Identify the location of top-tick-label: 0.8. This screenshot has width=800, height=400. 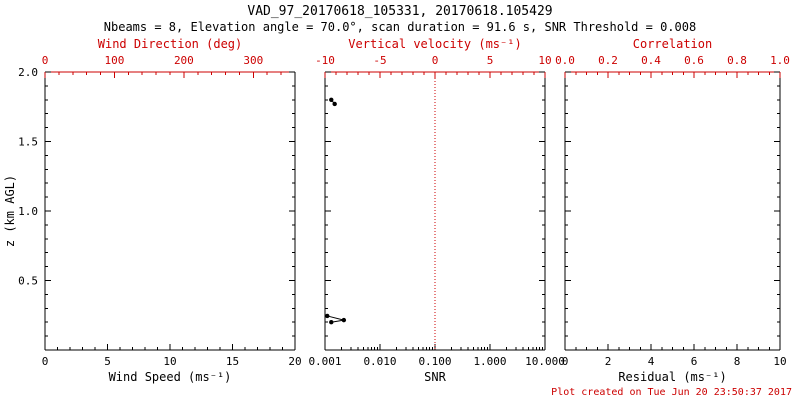
(737, 60).